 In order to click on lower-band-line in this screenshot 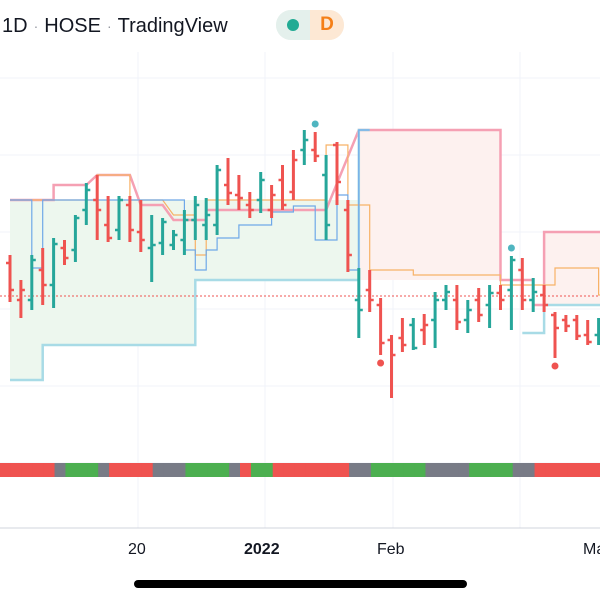, I will do `click(561, 319)`.